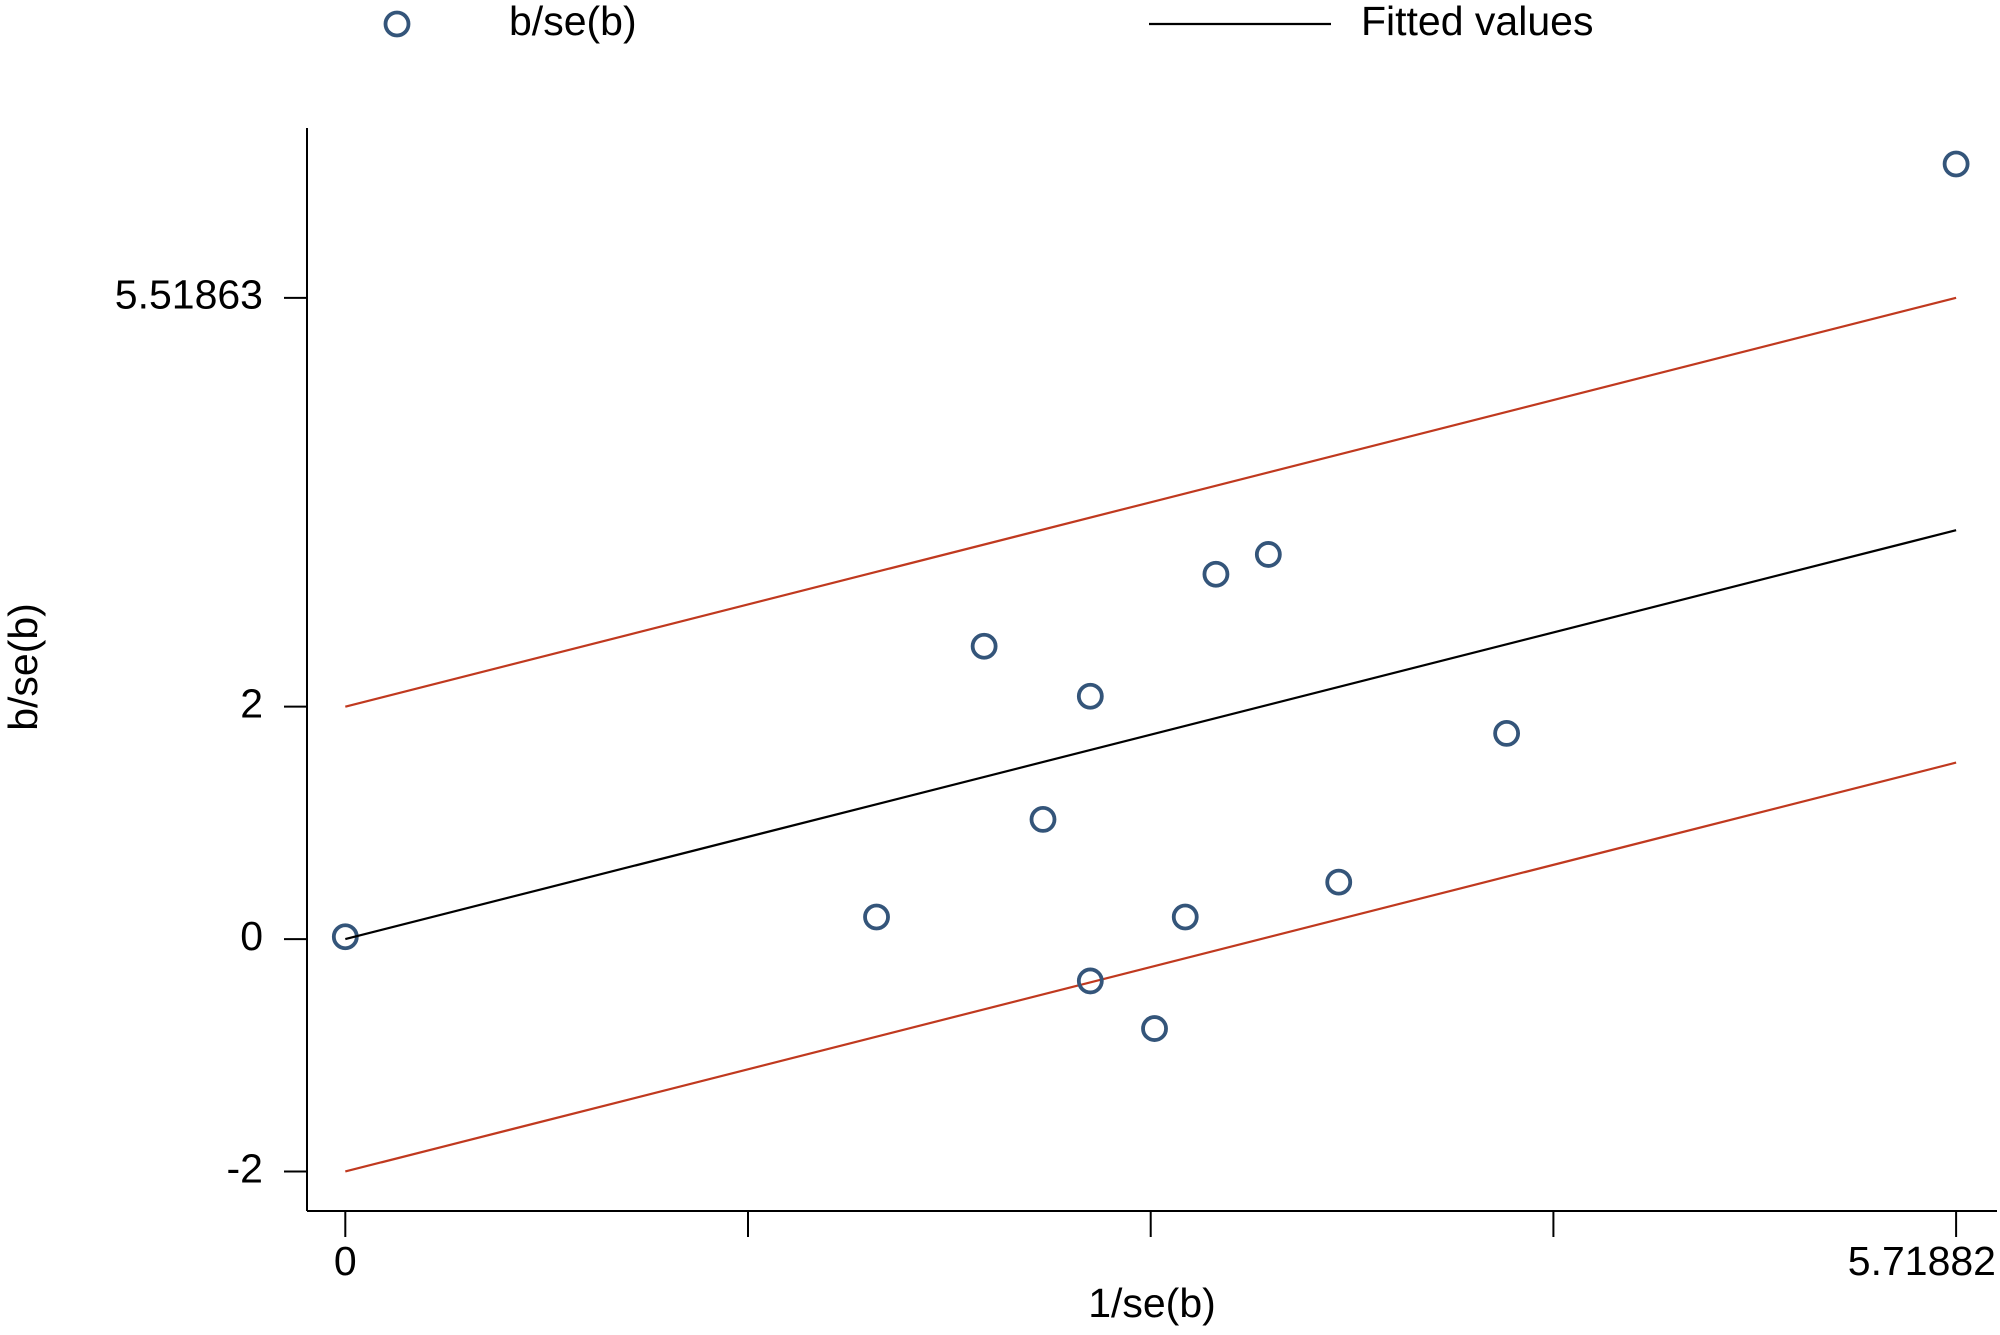 This screenshot has height=1335, width=2000. Describe the element at coordinates (397, 24) in the screenshot. I see `legend-marker` at that location.